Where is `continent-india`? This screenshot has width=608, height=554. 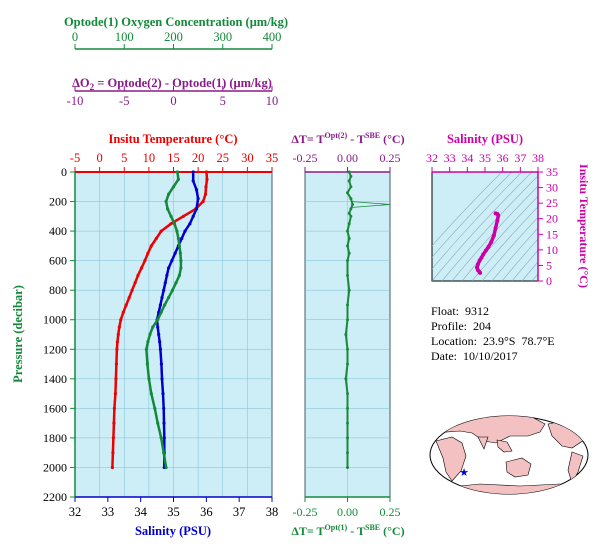
continent-india is located at coordinates (483, 443).